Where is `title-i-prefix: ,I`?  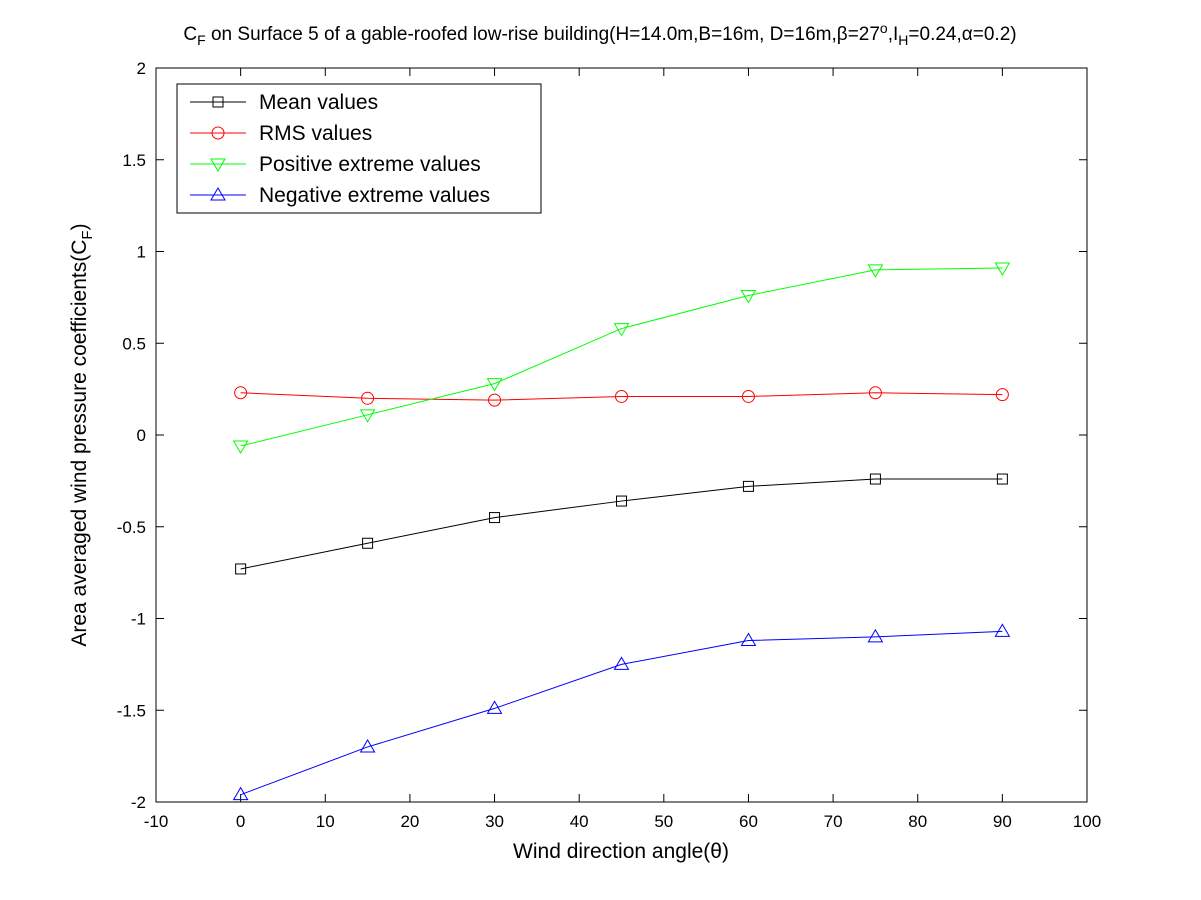 title-i-prefix: ,I is located at coordinates (893, 34).